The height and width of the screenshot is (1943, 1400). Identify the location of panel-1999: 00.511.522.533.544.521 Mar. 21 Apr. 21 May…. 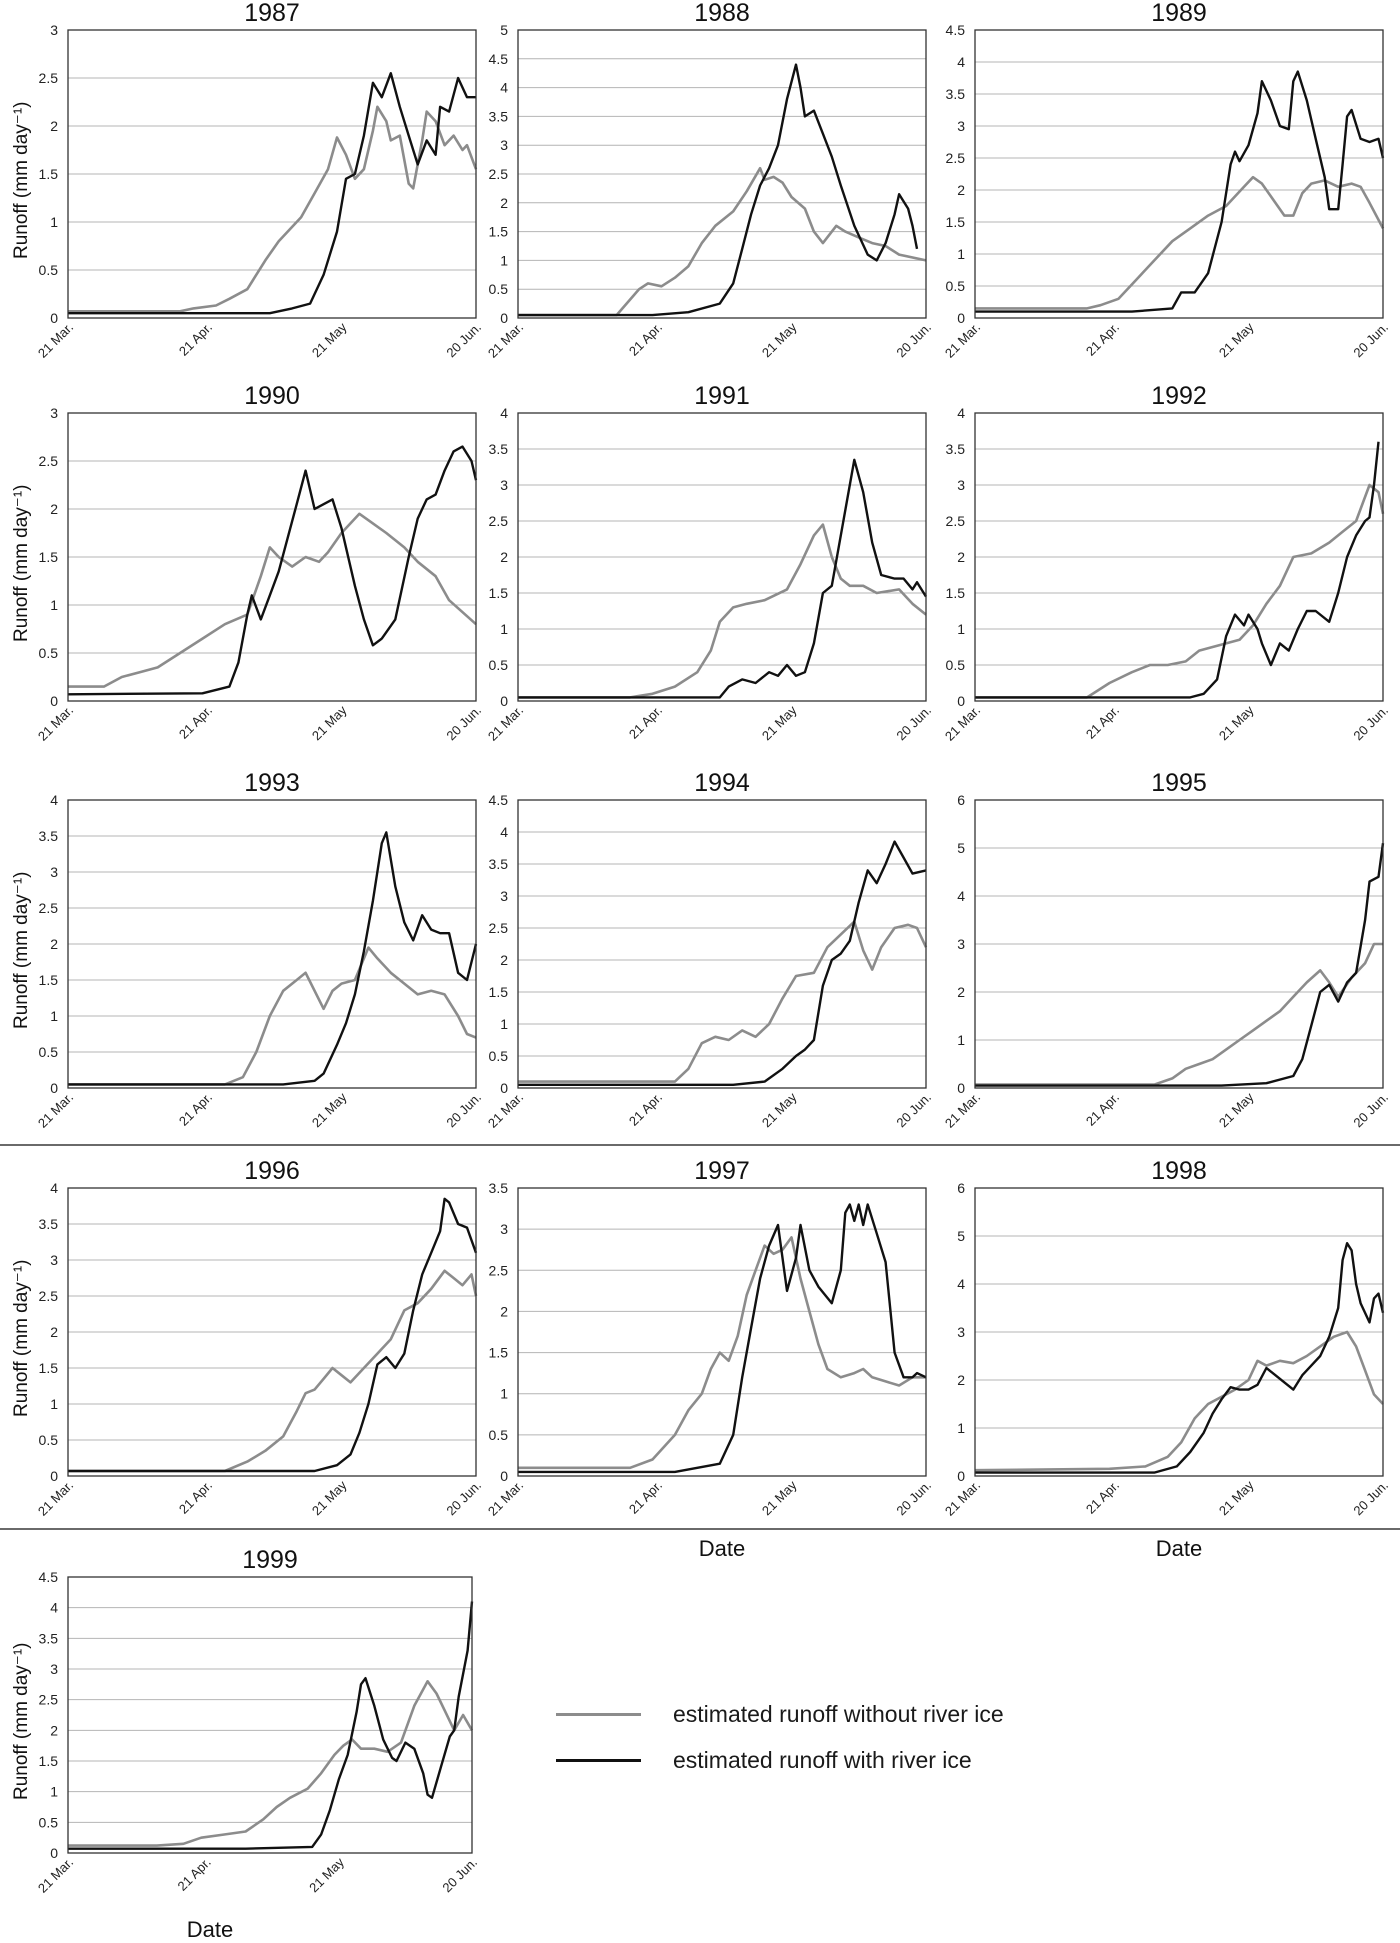
(257, 1732).